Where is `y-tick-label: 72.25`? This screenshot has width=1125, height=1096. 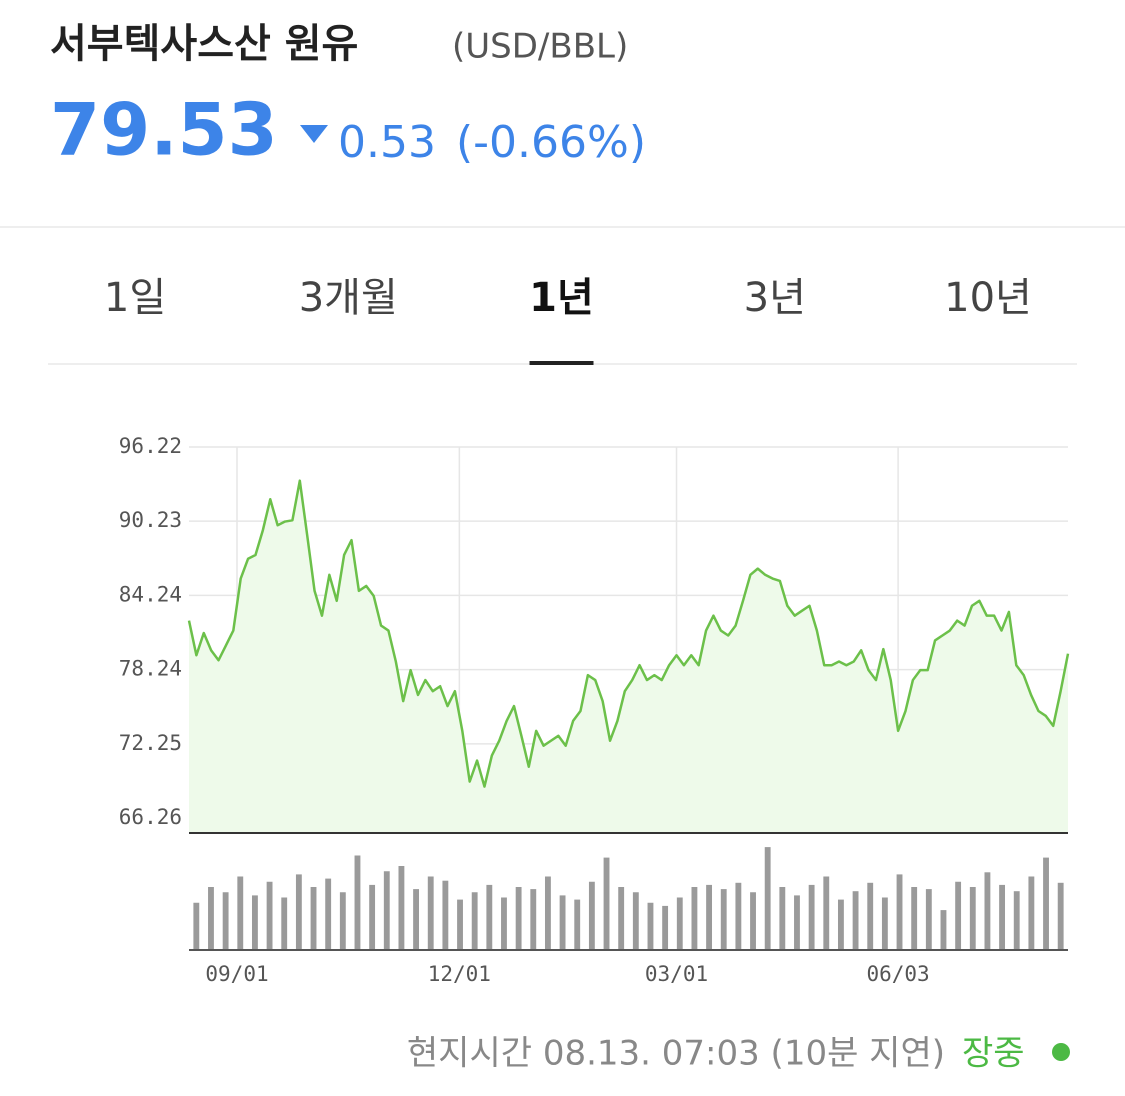
y-tick-label: 72.25 is located at coordinates (150, 743).